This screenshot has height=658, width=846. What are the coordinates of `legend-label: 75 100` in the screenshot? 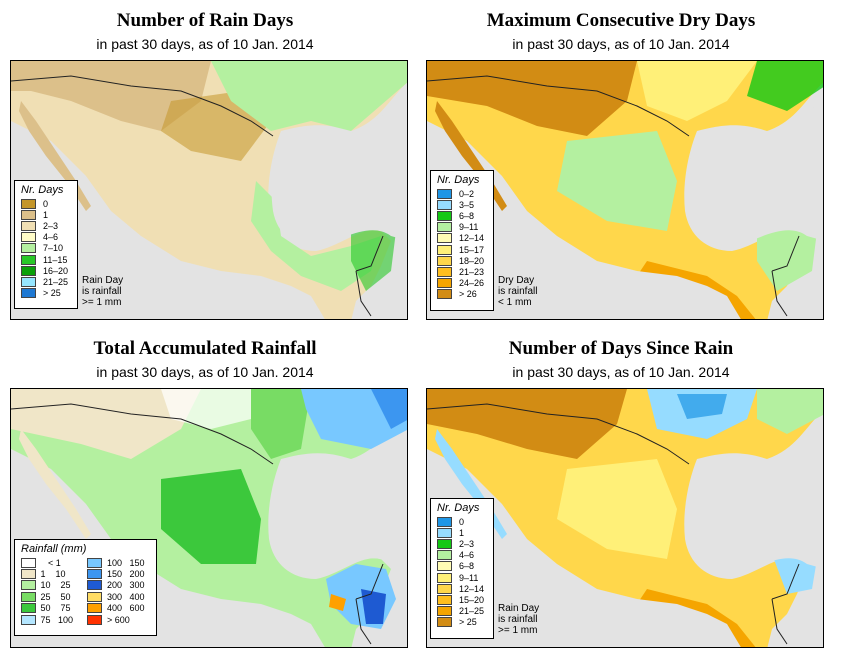 It's located at (57, 619).